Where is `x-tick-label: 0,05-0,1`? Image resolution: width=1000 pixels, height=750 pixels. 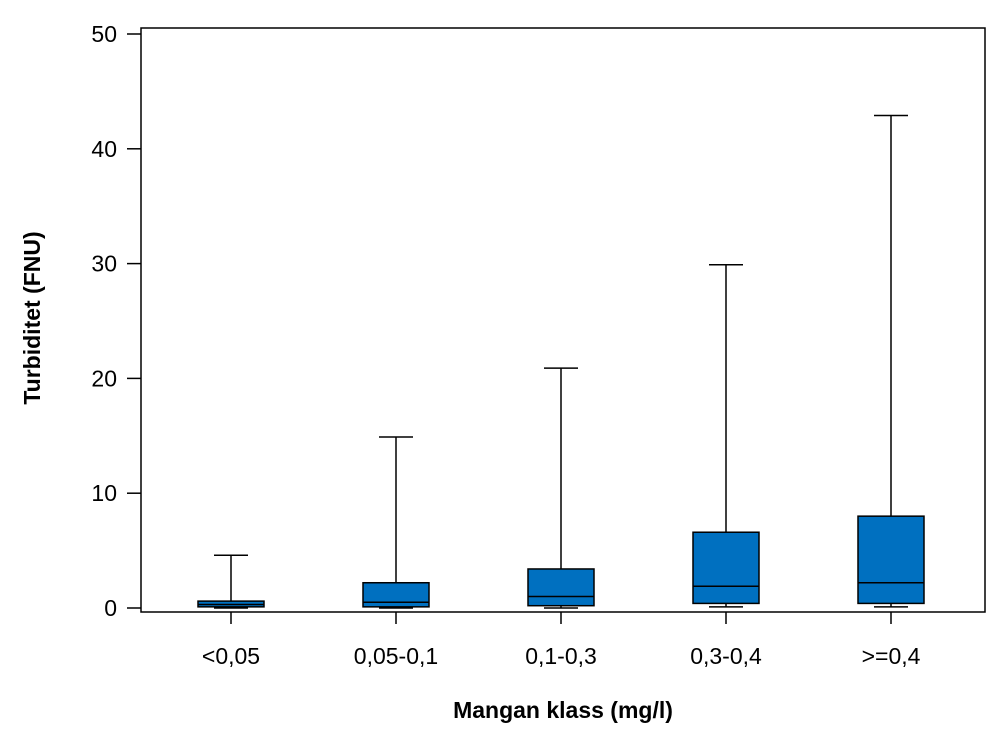 x-tick-label: 0,05-0,1 is located at coordinates (396, 656).